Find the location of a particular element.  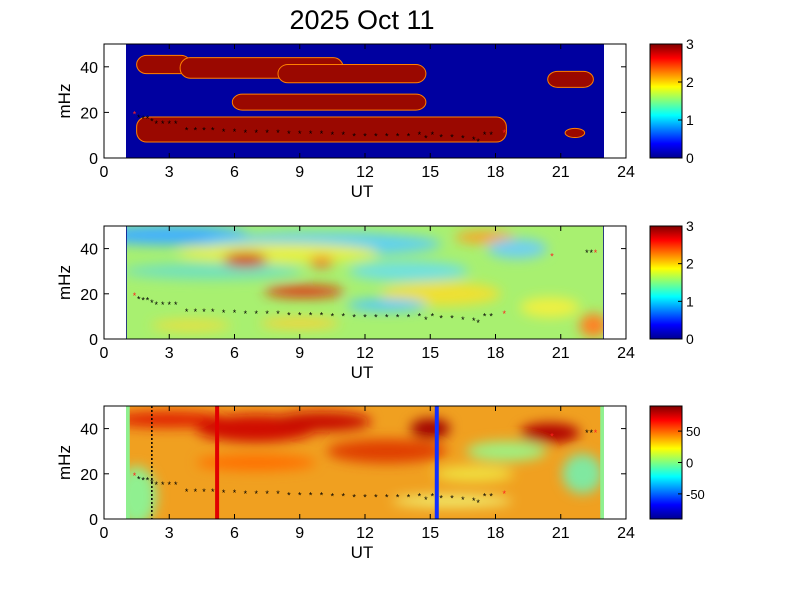

x-tick-label: 15 is located at coordinates (430, 533).